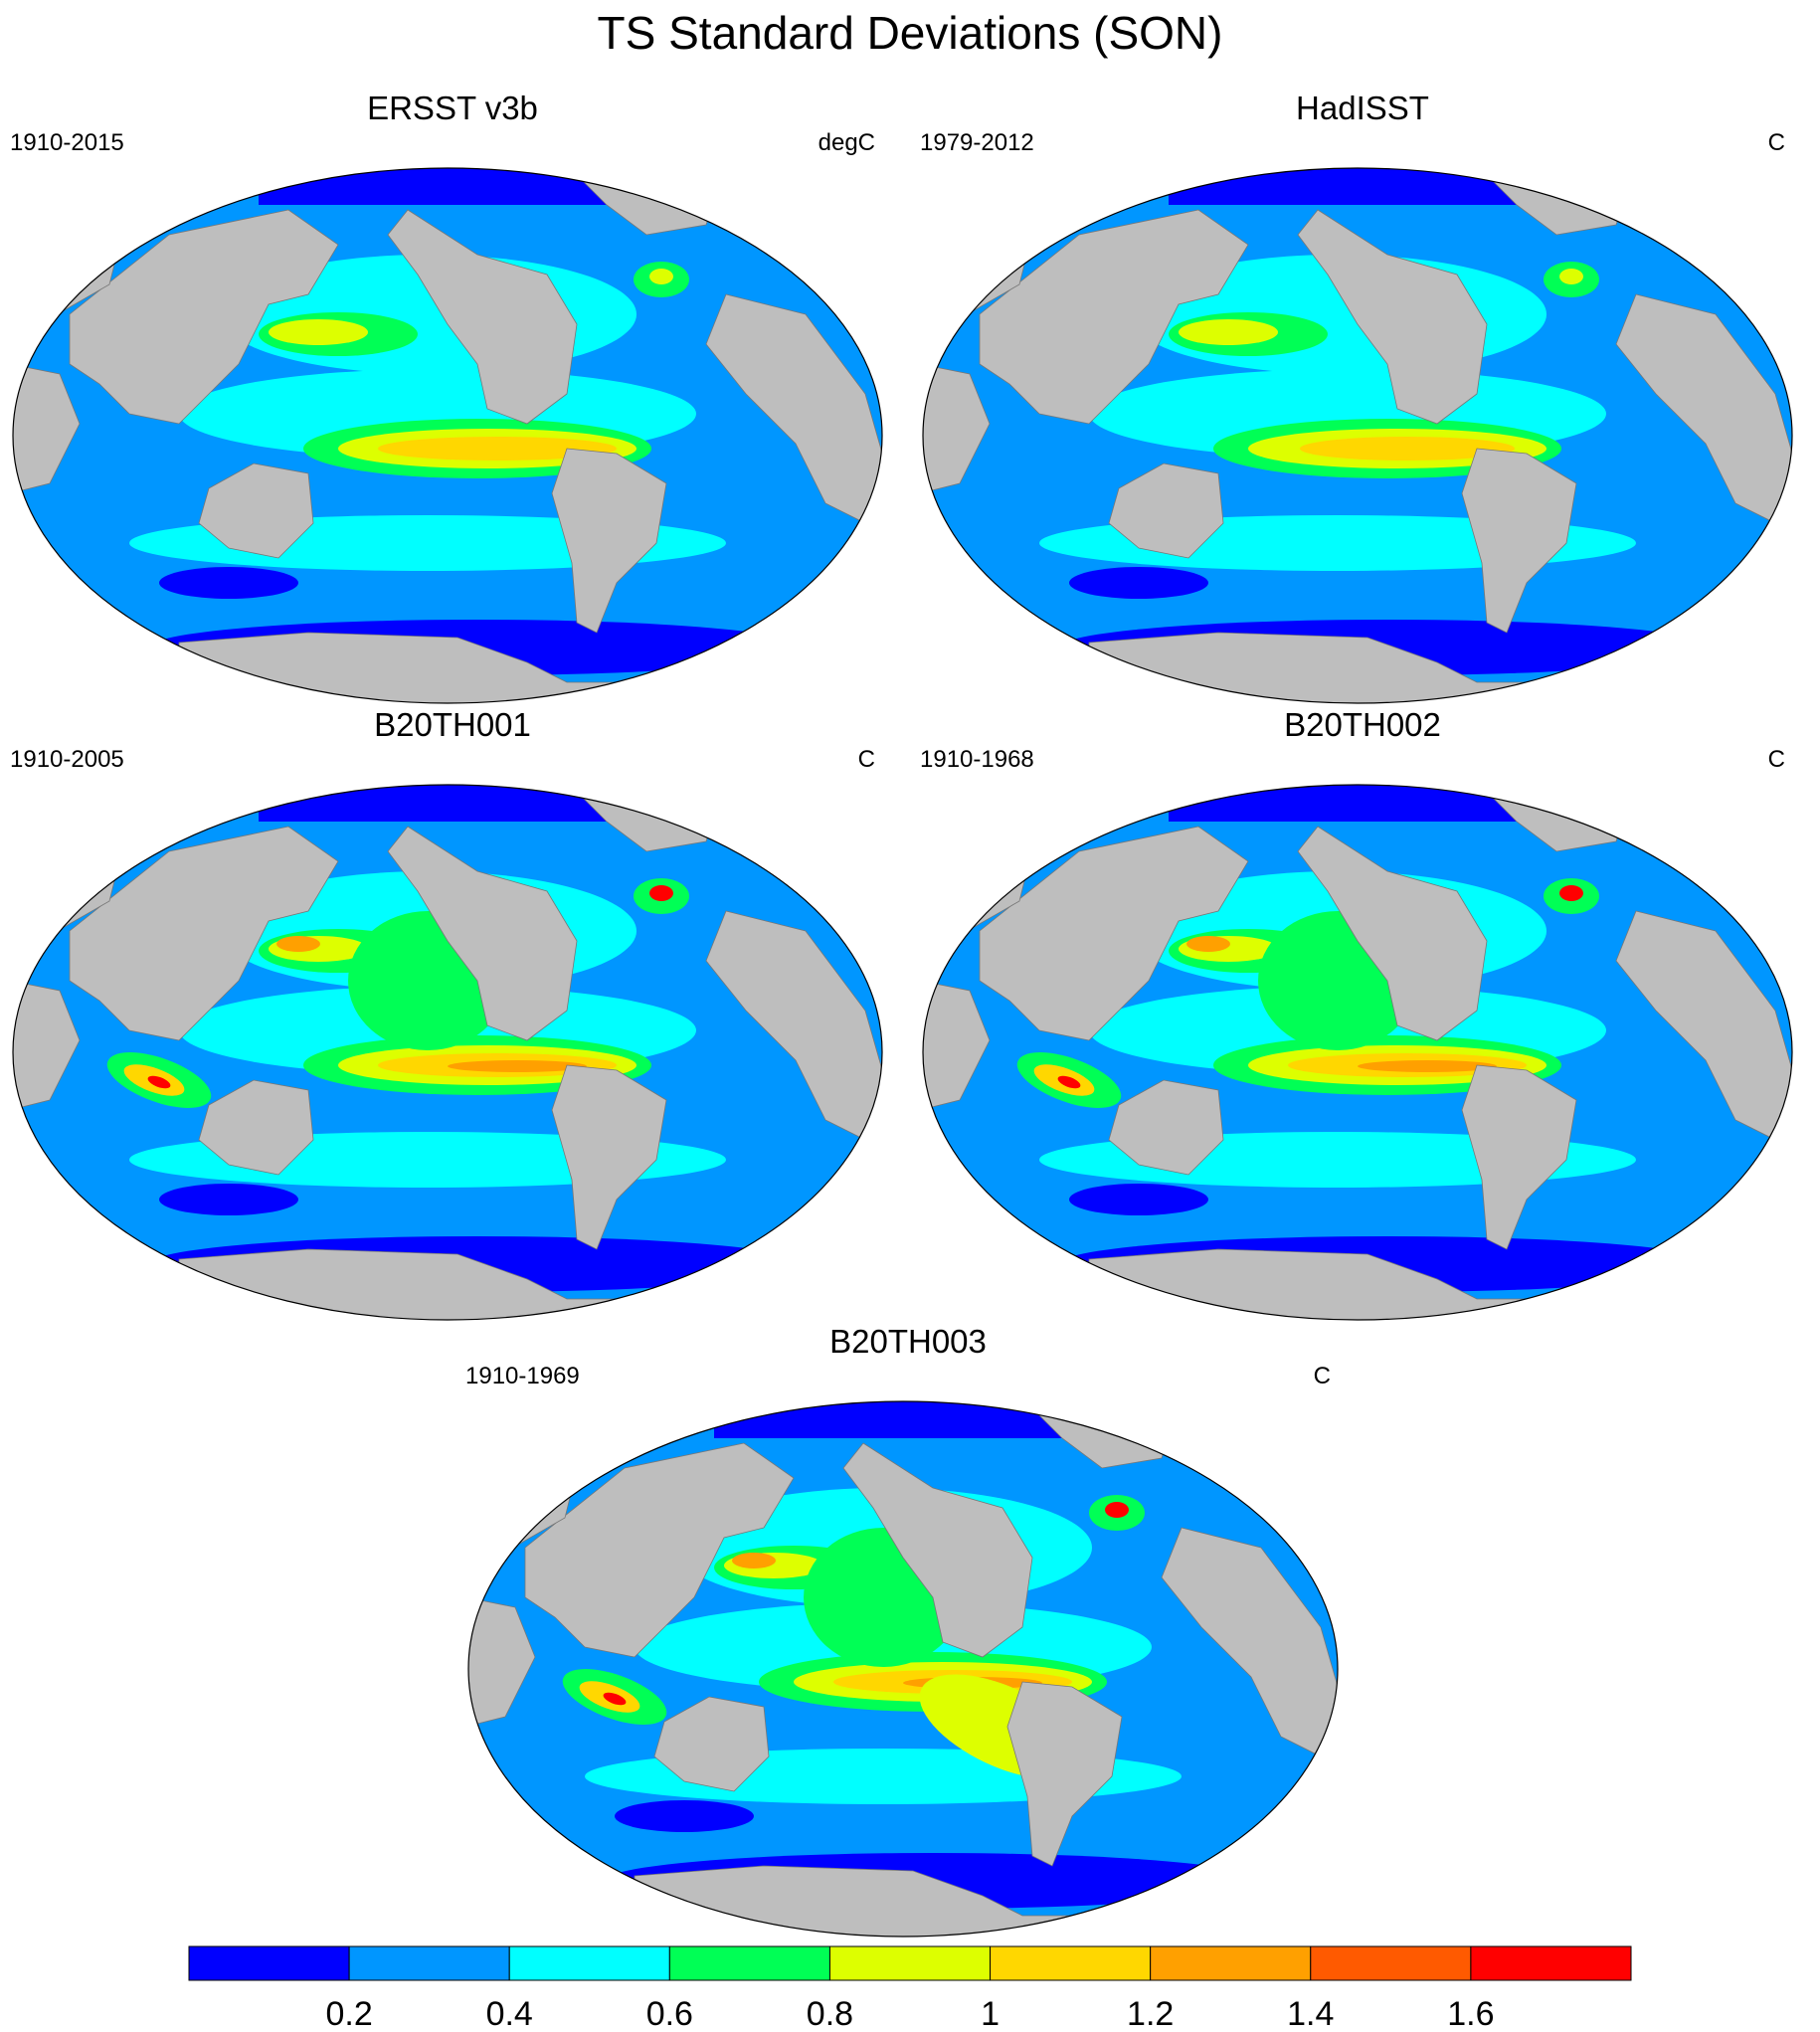 This screenshot has width=1820, height=2032. I want to click on colorbar-tick-label: 1, so click(990, 2014).